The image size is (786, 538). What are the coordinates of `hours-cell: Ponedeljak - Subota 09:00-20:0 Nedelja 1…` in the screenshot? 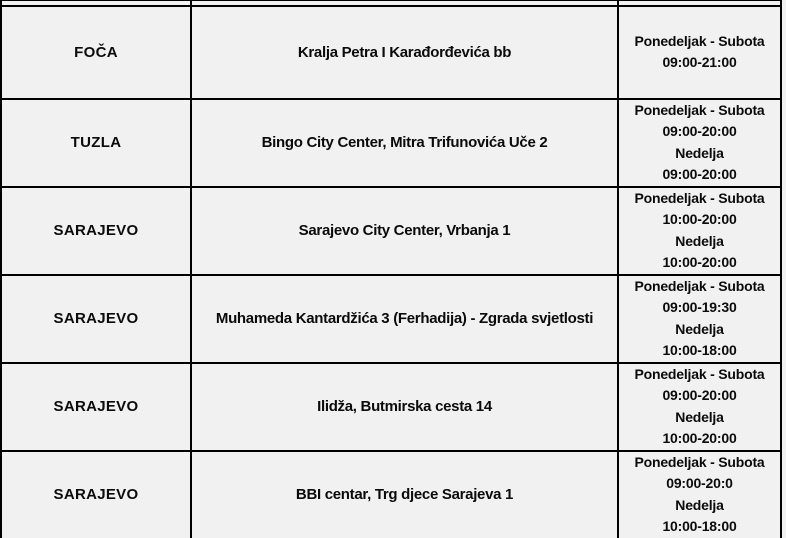 It's located at (699, 493).